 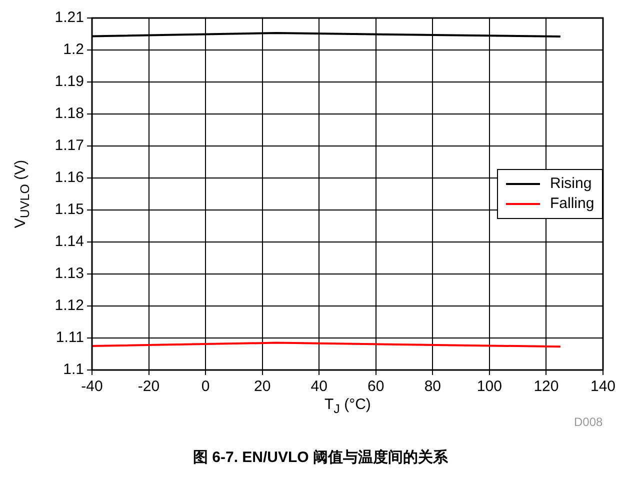 I want to click on x-tick-label: 0, so click(x=205, y=387).